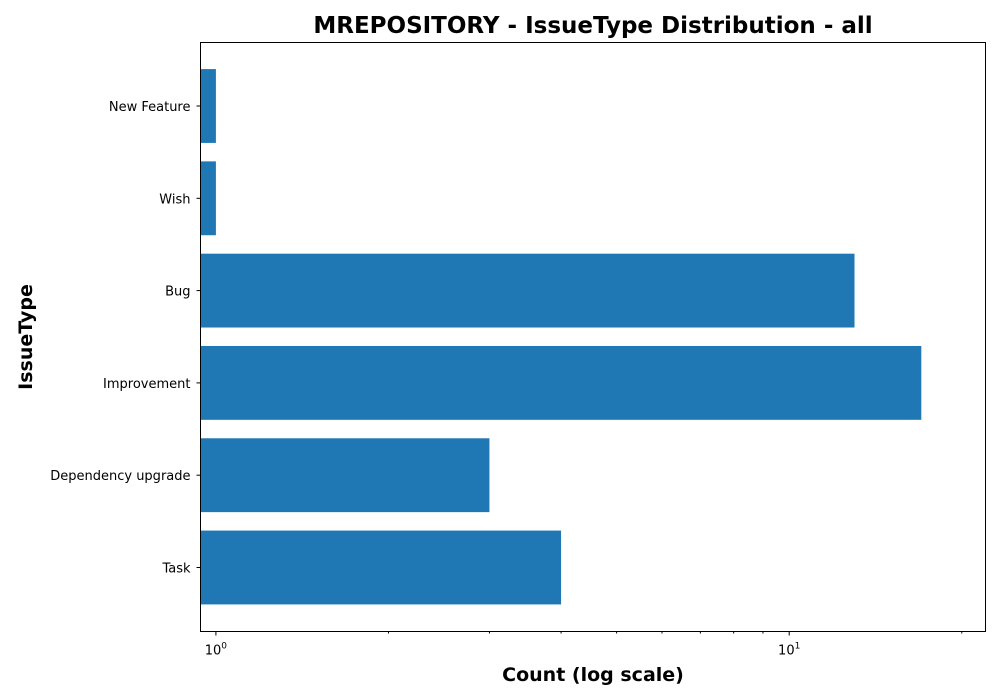  Describe the element at coordinates (150, 107) in the screenshot. I see `y-tick-label-new-feature: New Feature` at that location.